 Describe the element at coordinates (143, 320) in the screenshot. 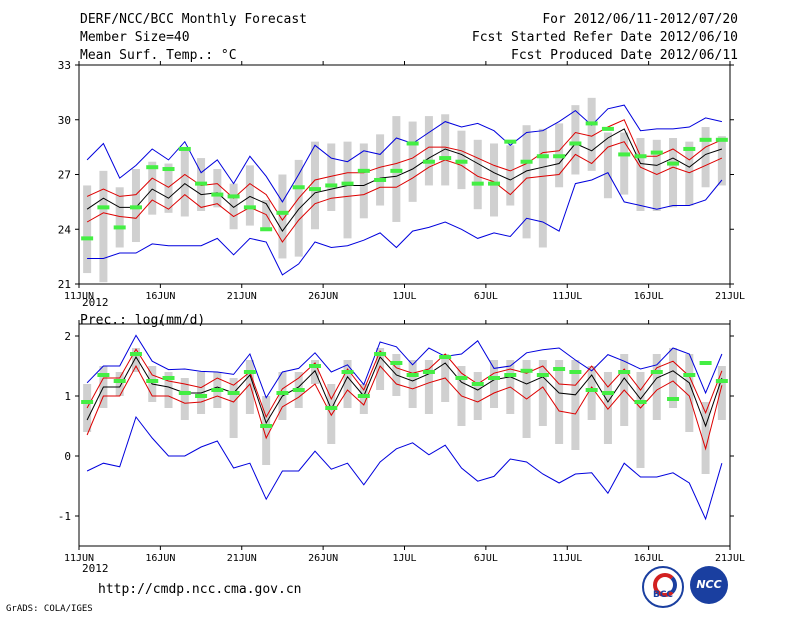

I see `precip-panel-title: Prec.: log(mm/d)` at that location.